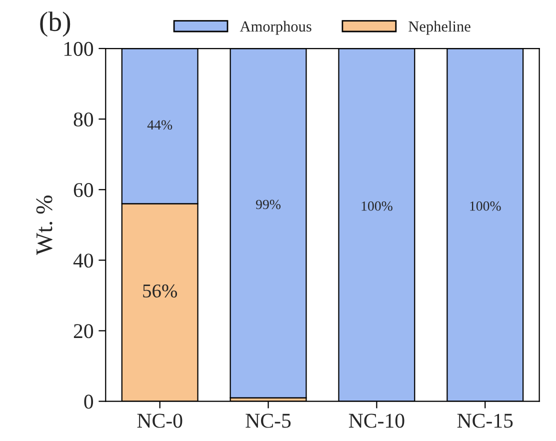  What do you see at coordinates (79, 49) in the screenshot?
I see `y-tick-label: 100` at bounding box center [79, 49].